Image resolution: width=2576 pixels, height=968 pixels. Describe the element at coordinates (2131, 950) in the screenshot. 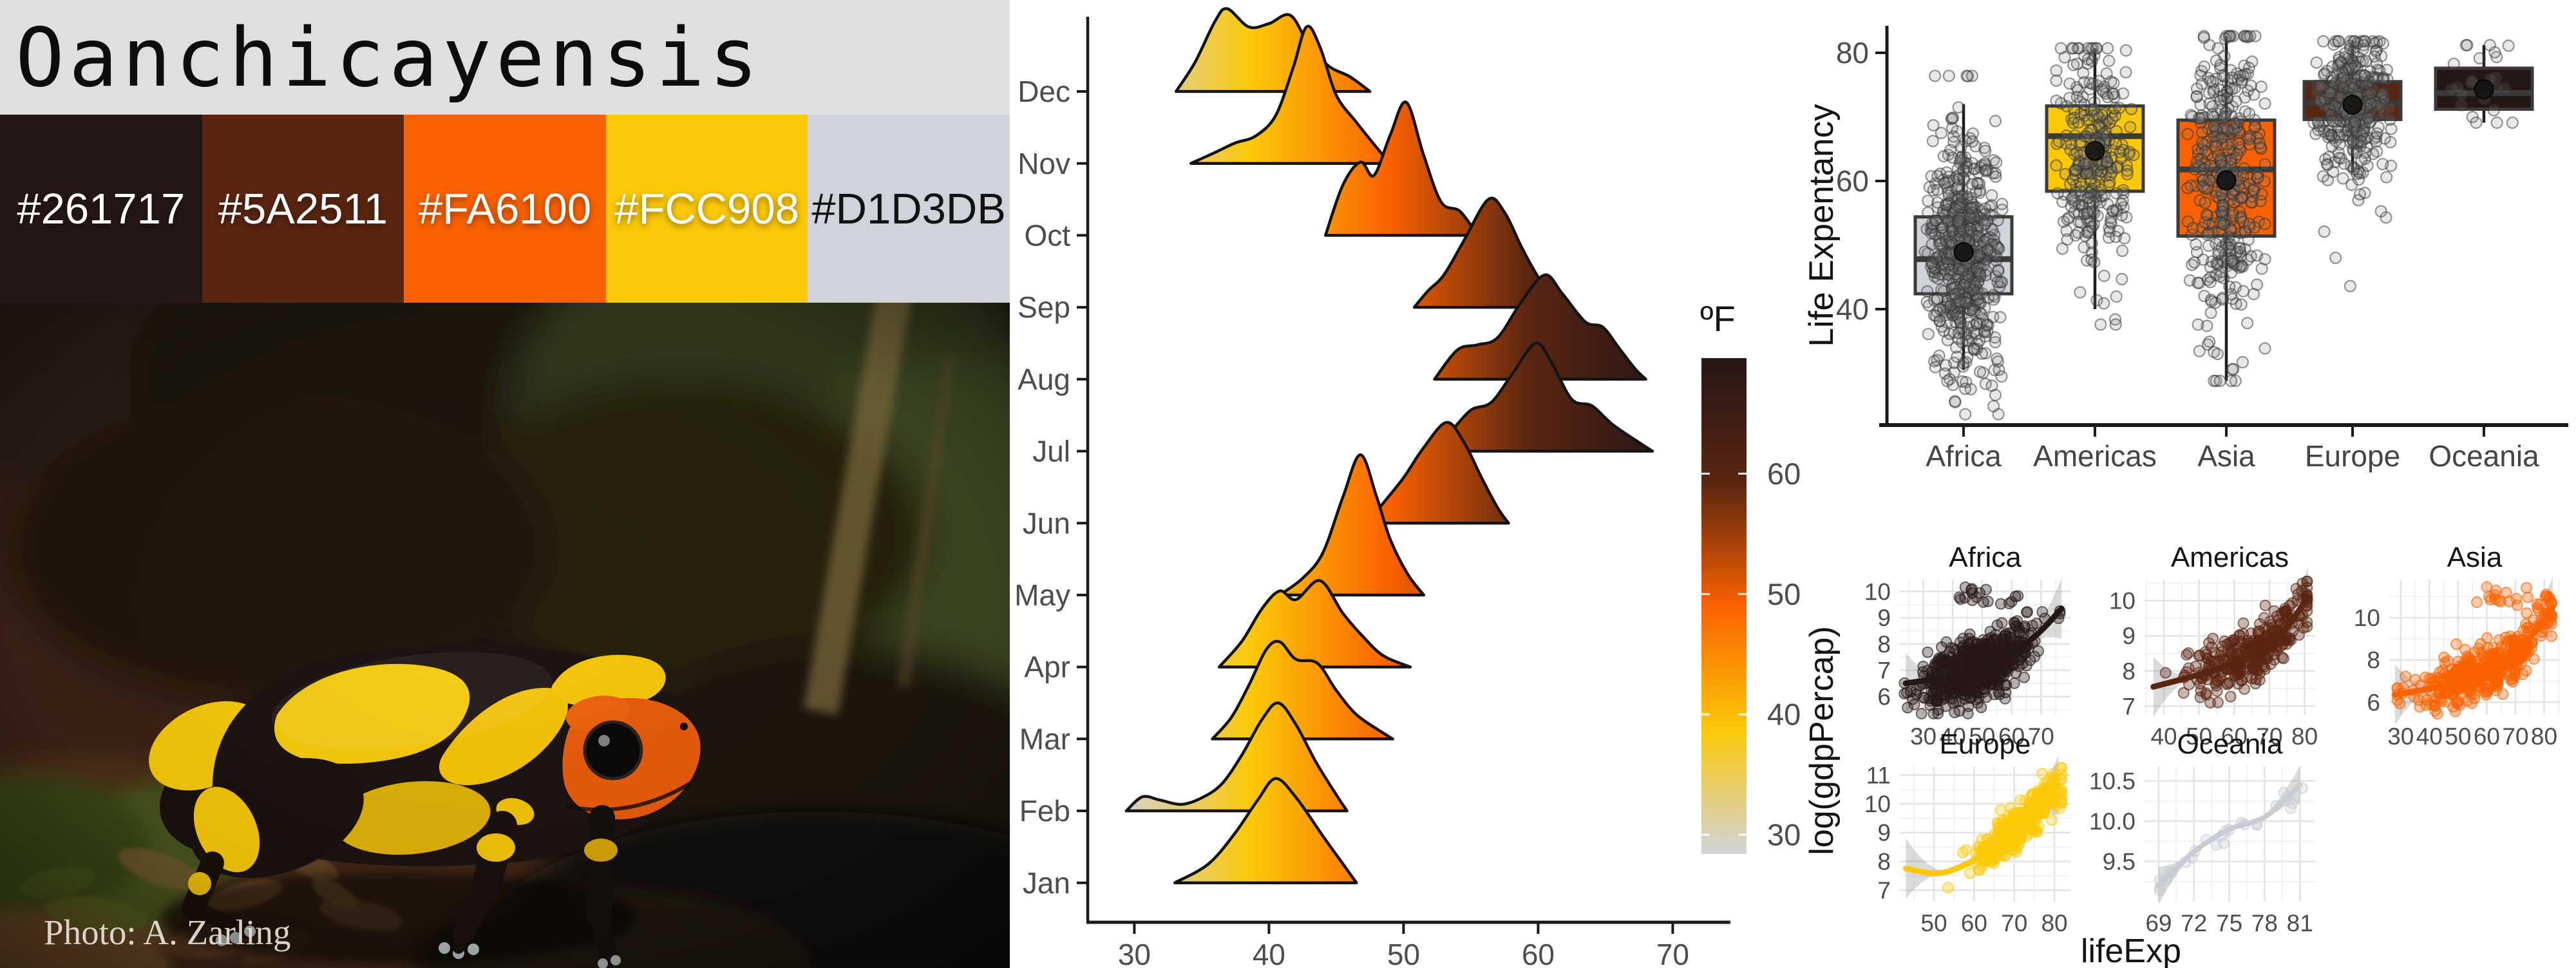

I see `facet-x-axis-label: lifeExp` at that location.